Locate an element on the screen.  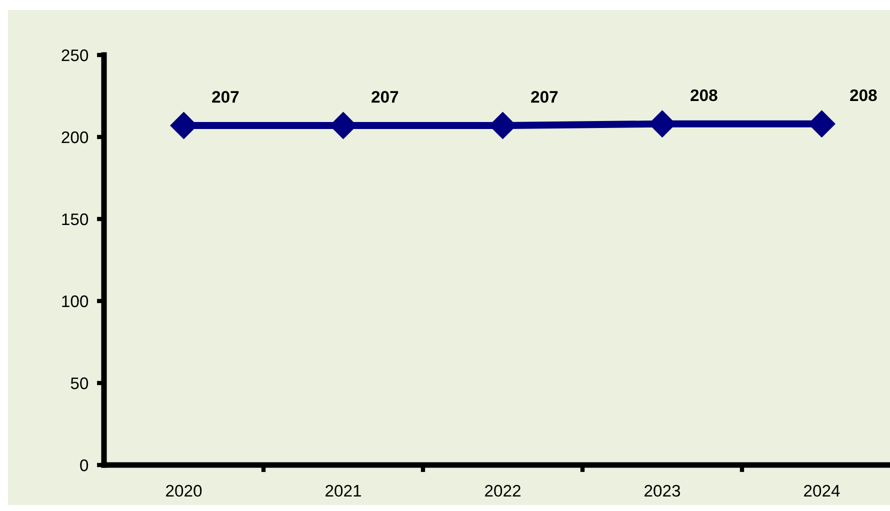
x-tick-label: 2020 is located at coordinates (184, 490).